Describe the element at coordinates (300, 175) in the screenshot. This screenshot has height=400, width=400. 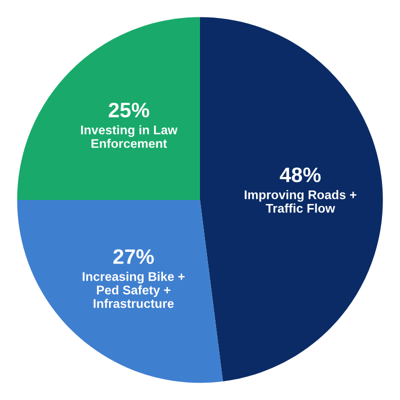
I see `data-label: 48%` at that location.